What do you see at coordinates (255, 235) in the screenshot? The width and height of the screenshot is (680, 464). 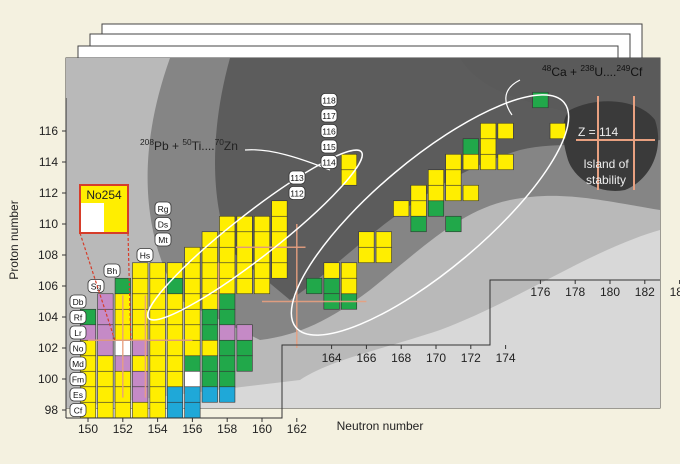 I see `cold-fusion-ellipse` at bounding box center [255, 235].